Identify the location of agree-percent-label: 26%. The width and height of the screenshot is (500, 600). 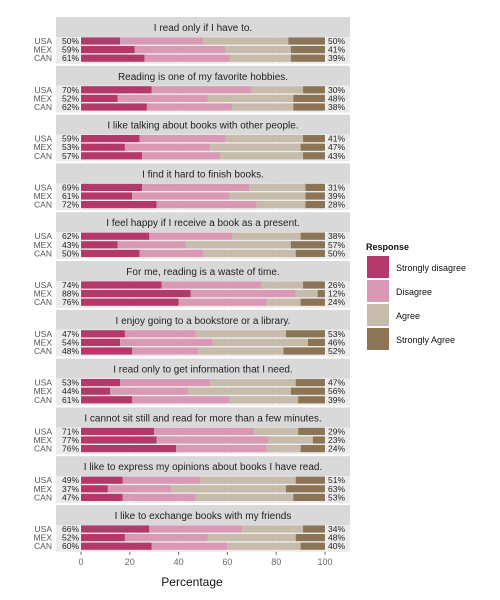
(336, 285).